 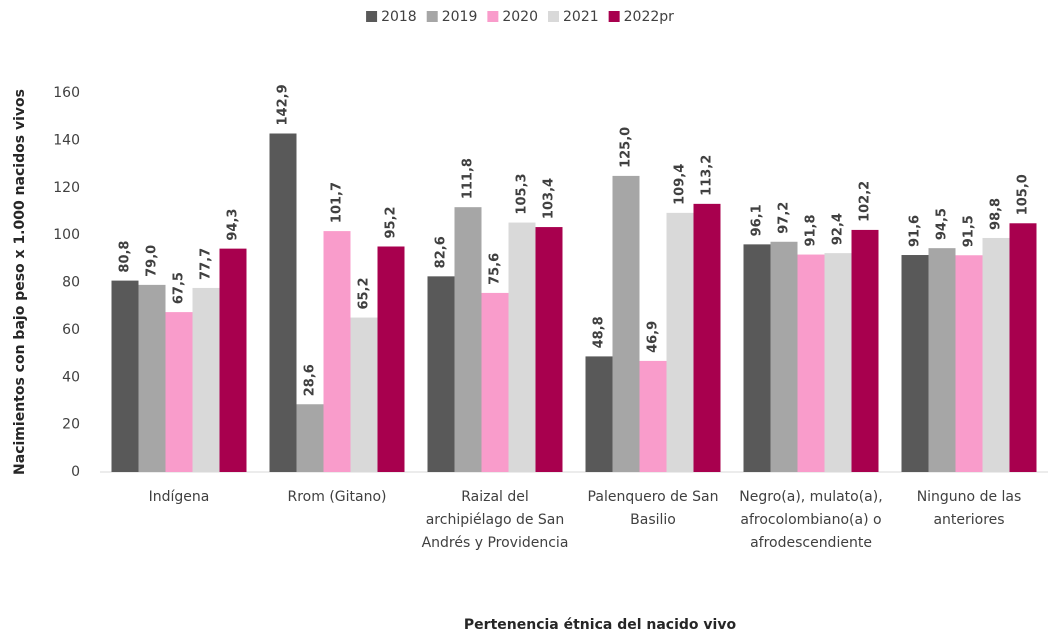 What do you see at coordinates (969, 508) in the screenshot?
I see `x-tick-label: Ninguno de las anteriores` at bounding box center [969, 508].